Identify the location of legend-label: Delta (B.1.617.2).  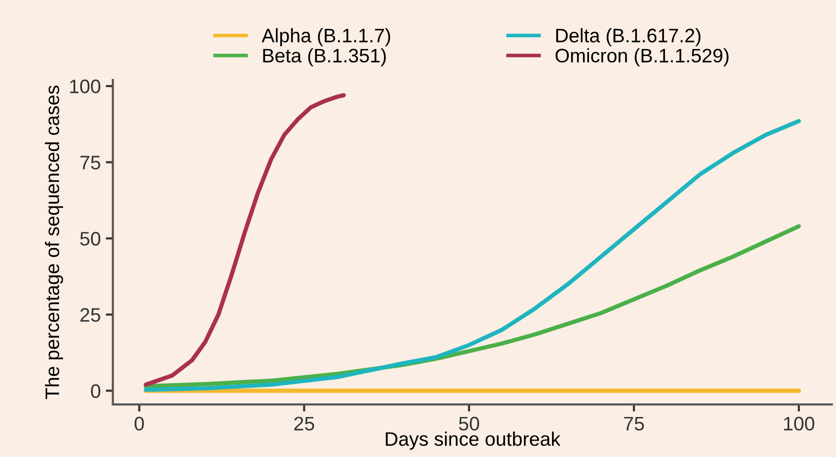
(628, 37).